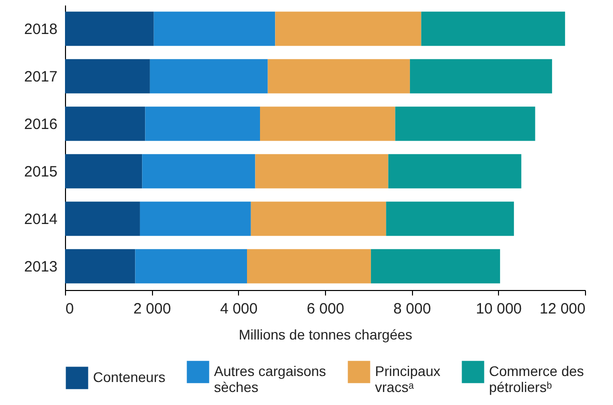 The image size is (613, 405). What do you see at coordinates (70, 309) in the screenshot?
I see `x-tick-label: 0` at bounding box center [70, 309].